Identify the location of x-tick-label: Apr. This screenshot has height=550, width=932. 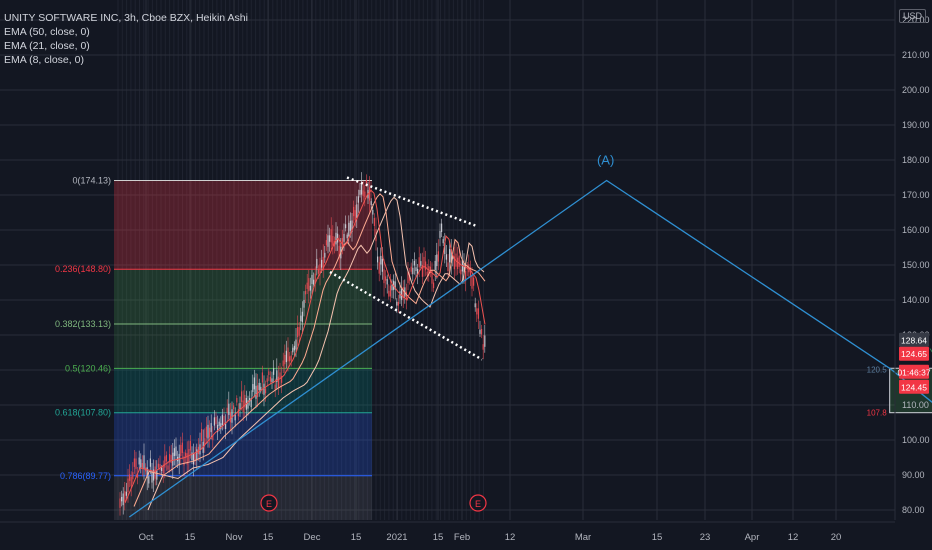
(752, 537).